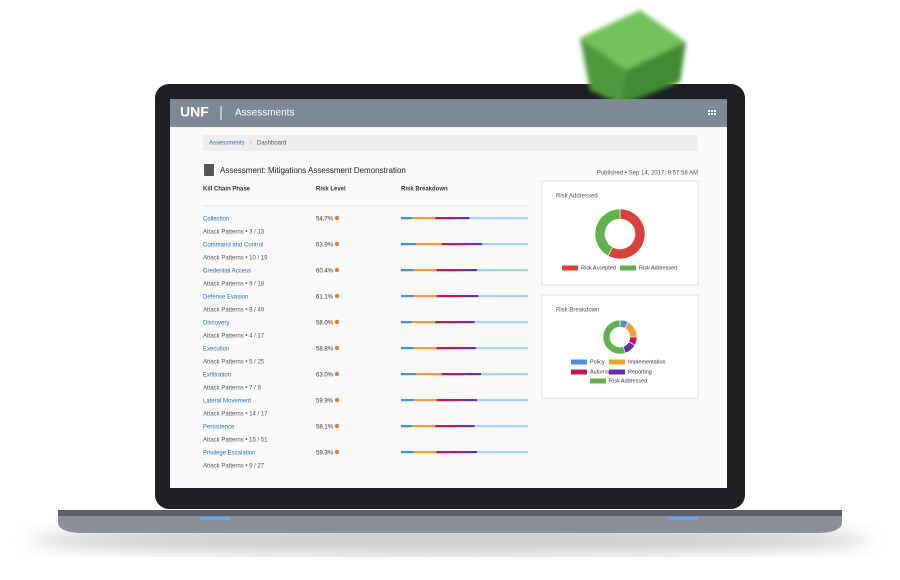 The image size is (900, 580). What do you see at coordinates (325, 454) in the screenshot?
I see `risk-level: 59.3%` at bounding box center [325, 454].